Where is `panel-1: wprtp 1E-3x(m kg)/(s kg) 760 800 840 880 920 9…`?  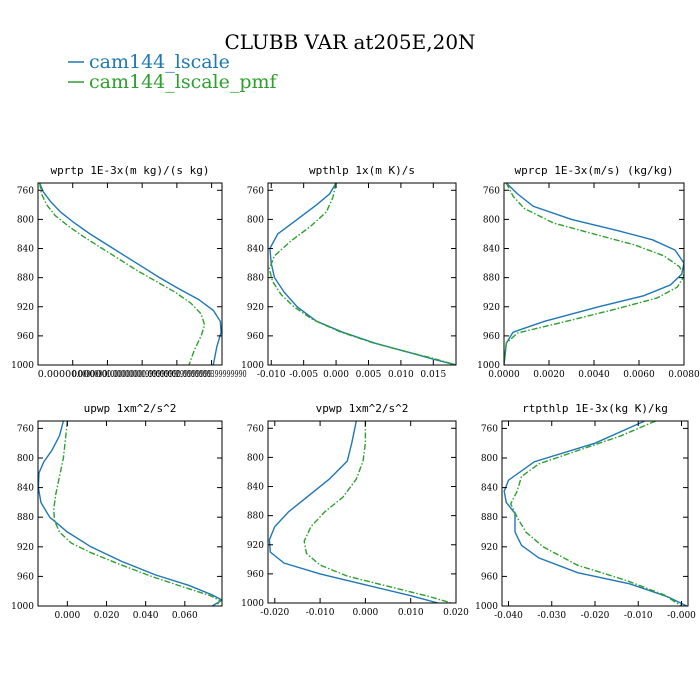 panel-1: wprtp 1E-3x(m kg)/(s kg) 760 800 840 880 920 9… is located at coordinates (129, 272).